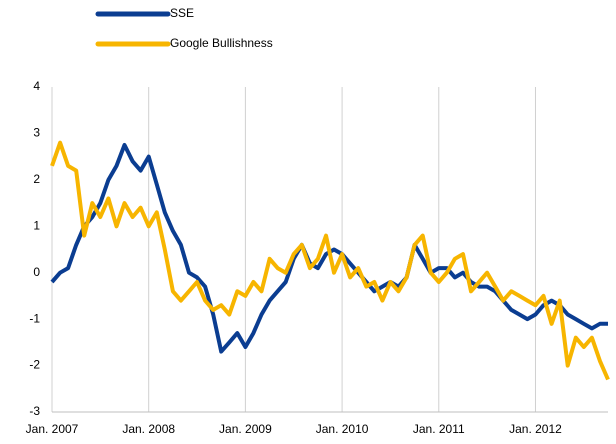 This screenshot has height=444, width=616. What do you see at coordinates (36, 179) in the screenshot?
I see `y-tick-label: 2` at bounding box center [36, 179].